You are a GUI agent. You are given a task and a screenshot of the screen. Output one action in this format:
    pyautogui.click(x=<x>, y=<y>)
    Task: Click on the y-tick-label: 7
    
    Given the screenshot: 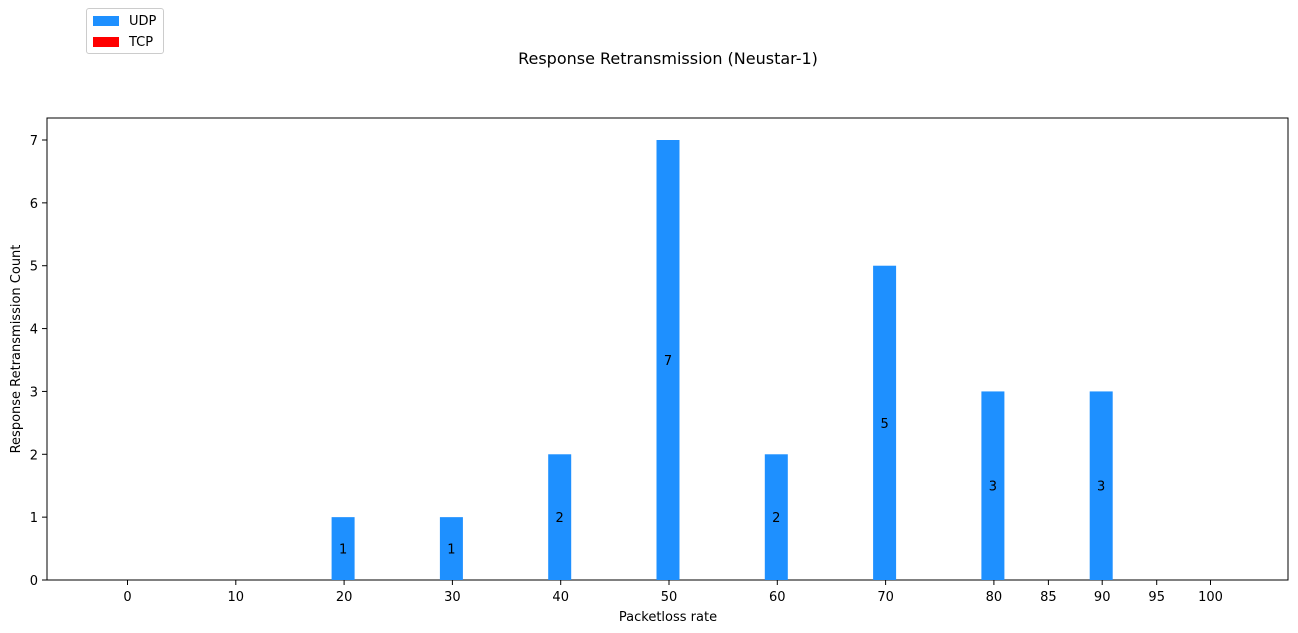 What is the action you would take?
    pyautogui.click(x=34, y=141)
    